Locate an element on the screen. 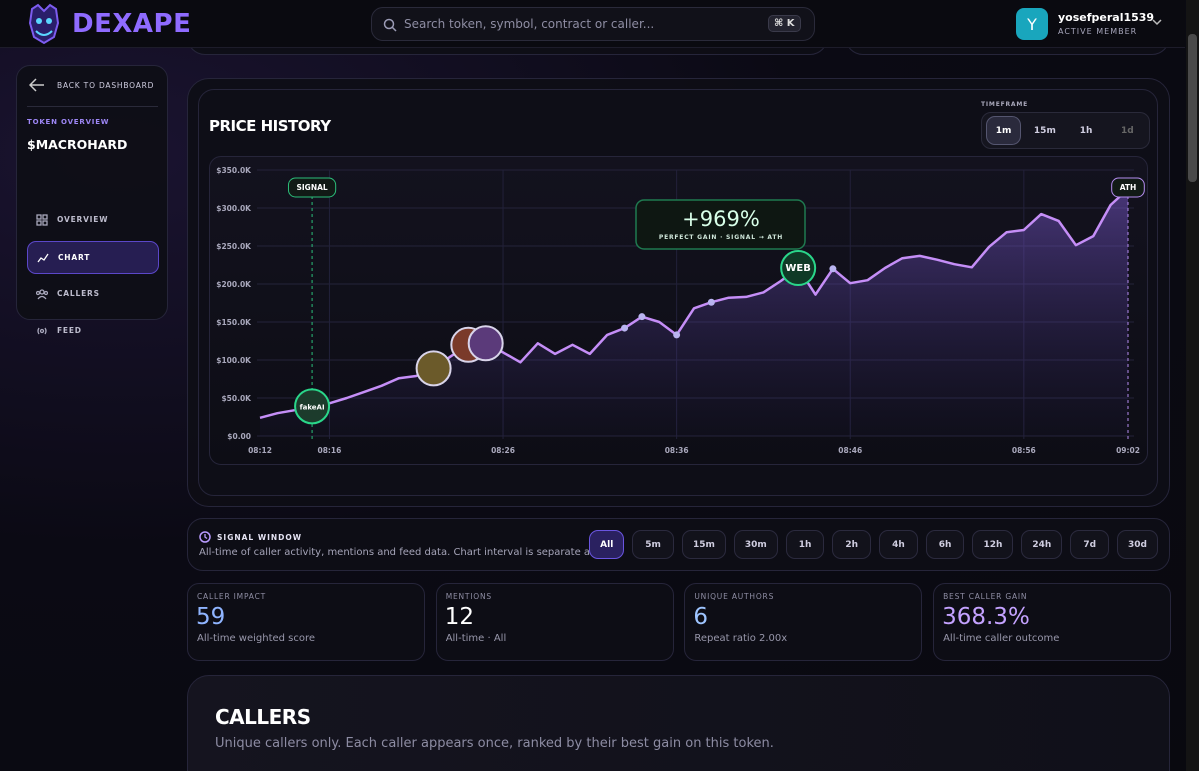  nav-label: CALLERS is located at coordinates (78, 293).